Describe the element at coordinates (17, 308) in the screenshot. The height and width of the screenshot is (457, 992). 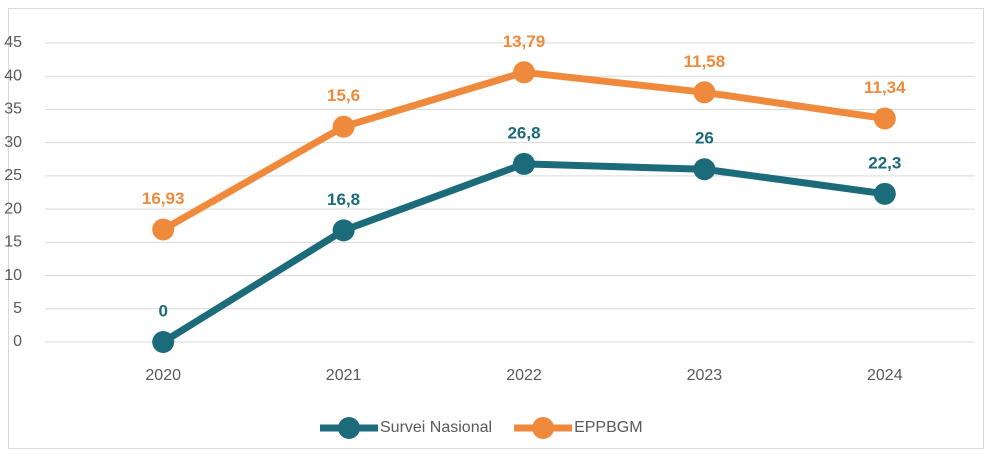
I see `y-tick-label: 5` at that location.